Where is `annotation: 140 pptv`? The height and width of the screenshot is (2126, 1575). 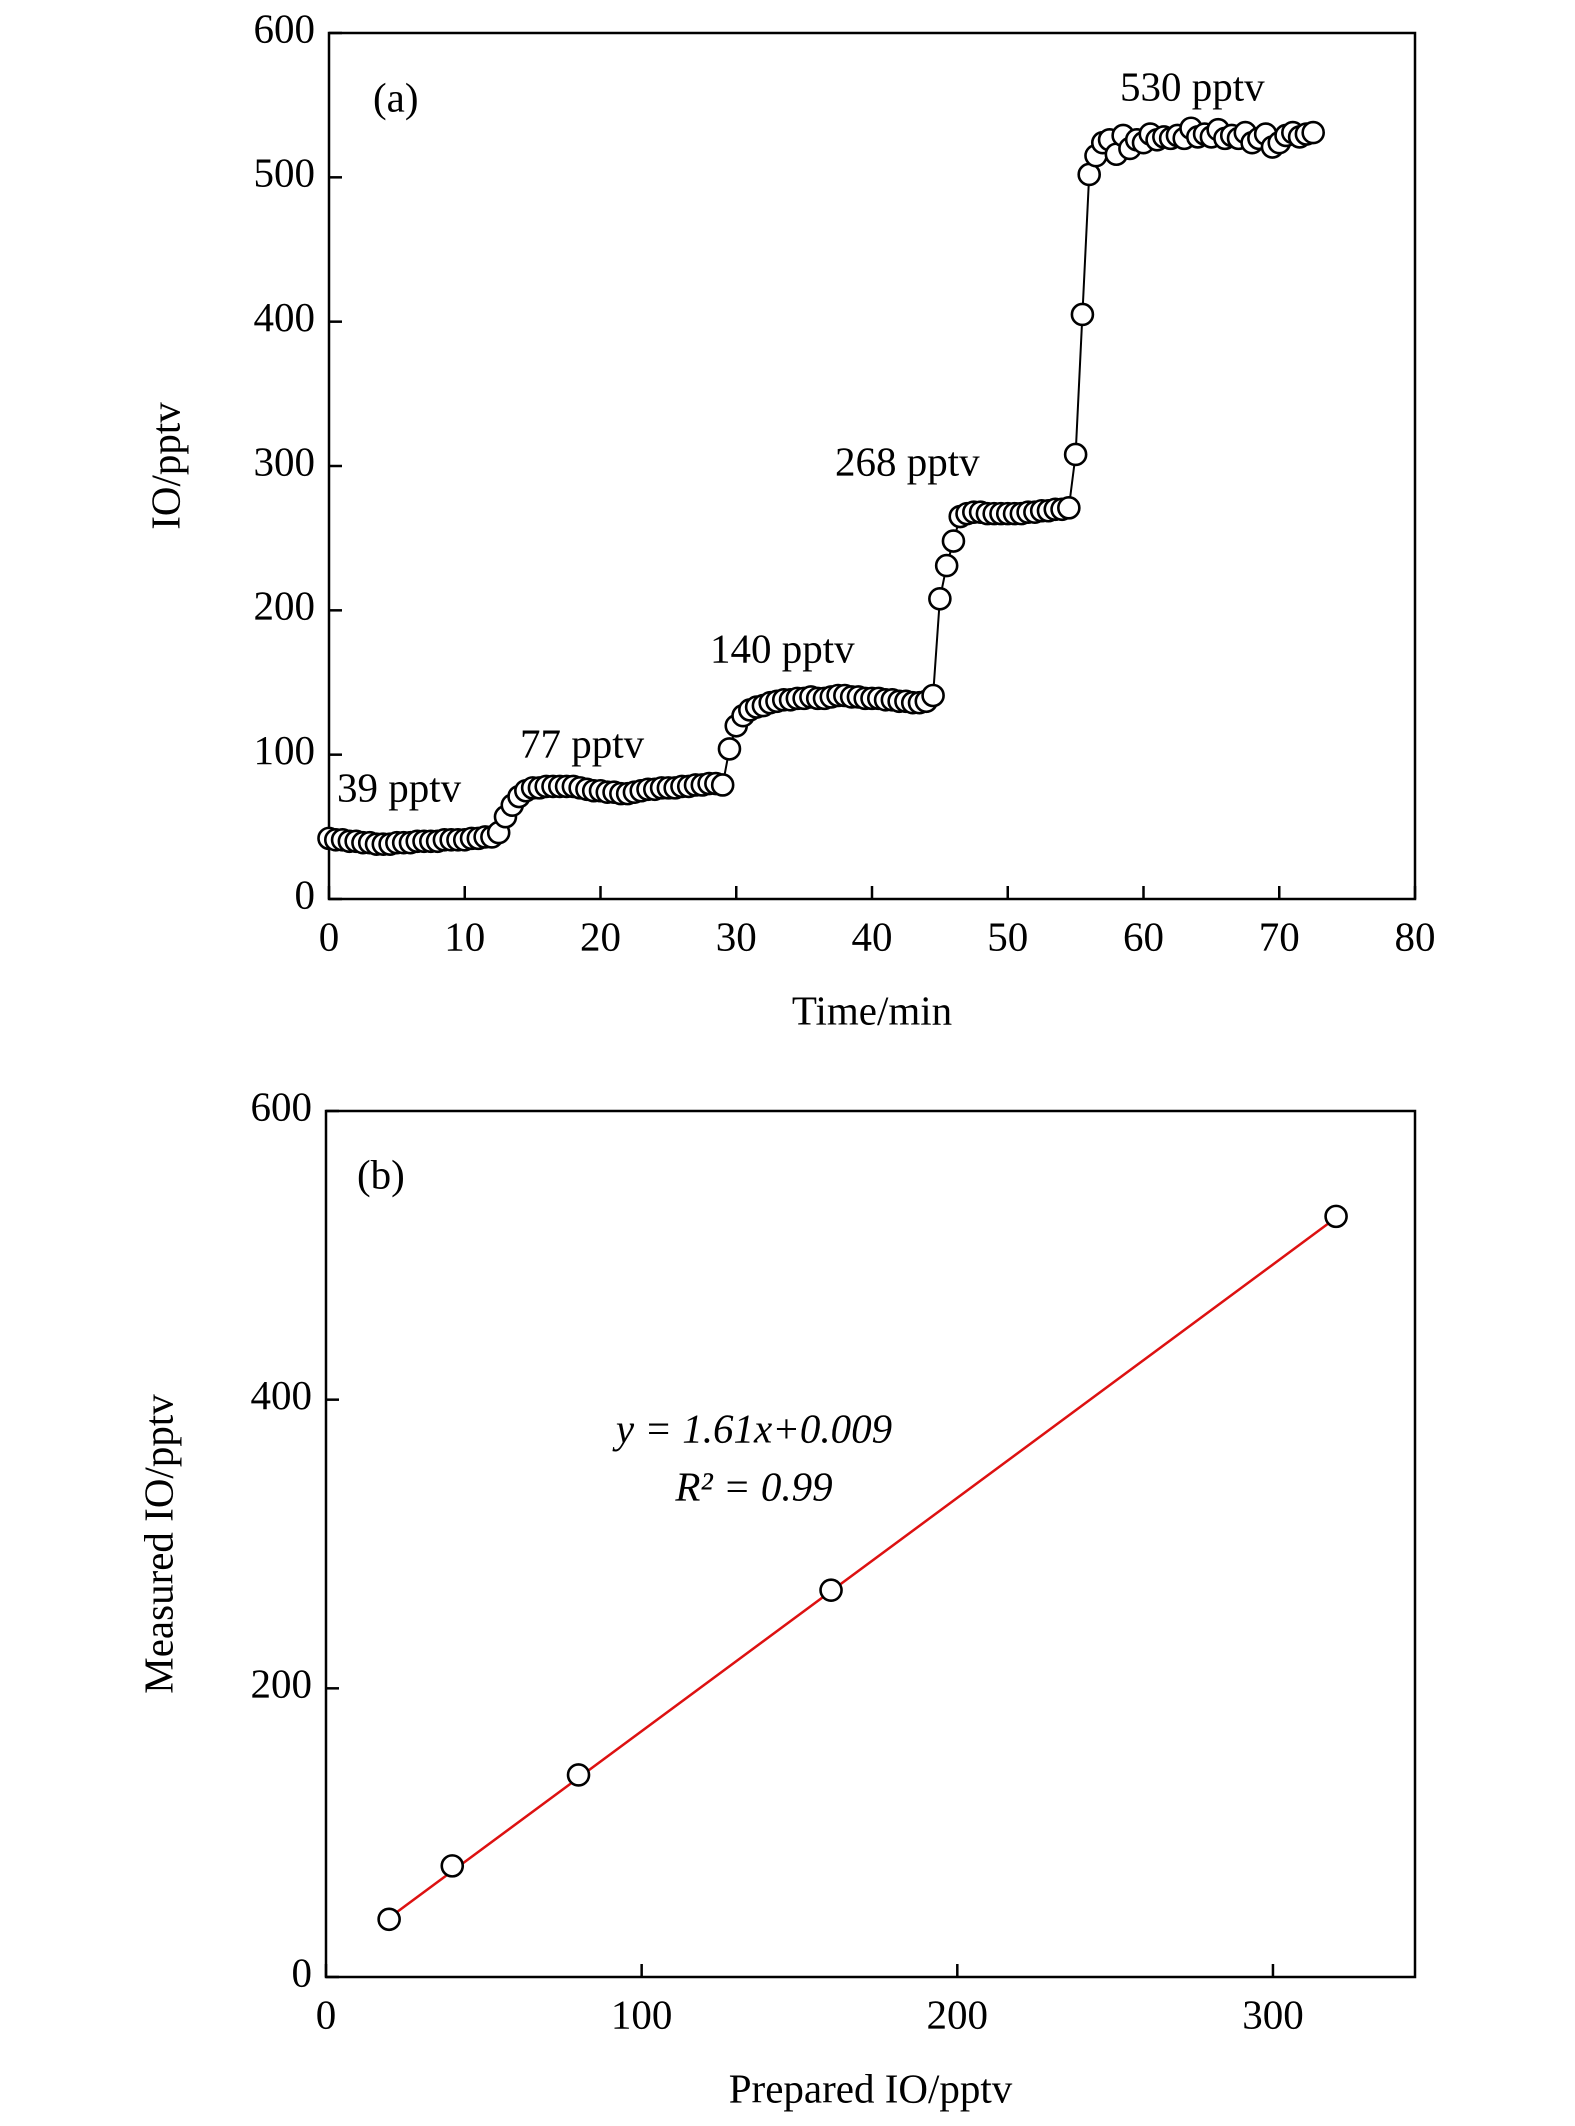 annotation: 140 pptv is located at coordinates (782, 648).